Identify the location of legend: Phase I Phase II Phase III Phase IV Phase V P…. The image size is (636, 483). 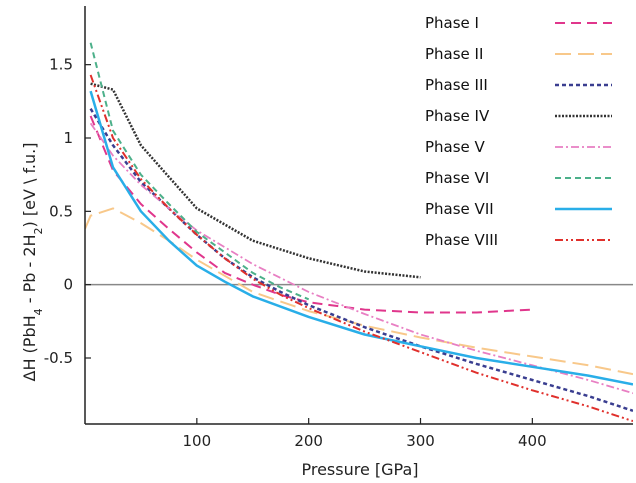
(518, 131).